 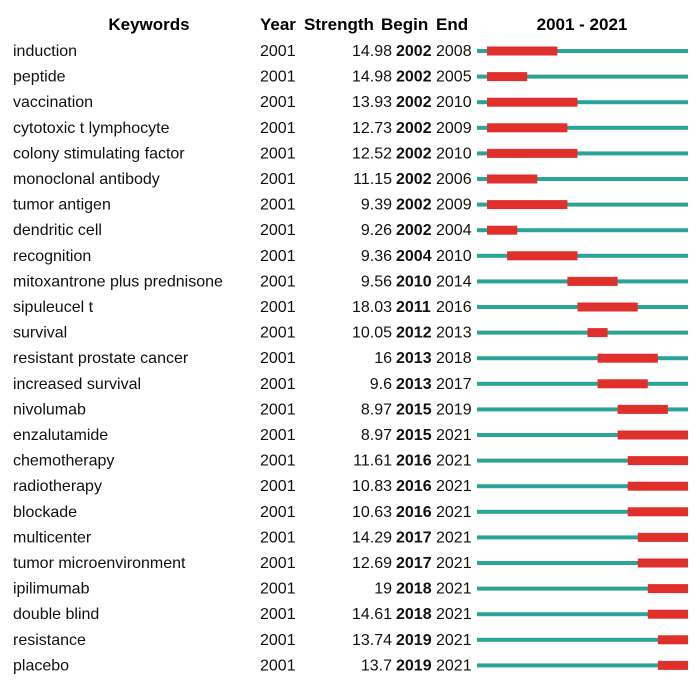 What do you see at coordinates (350, 205) in the screenshot?
I see `burst-row: tumor antigen 2001 9.39 2002 2009` at bounding box center [350, 205].